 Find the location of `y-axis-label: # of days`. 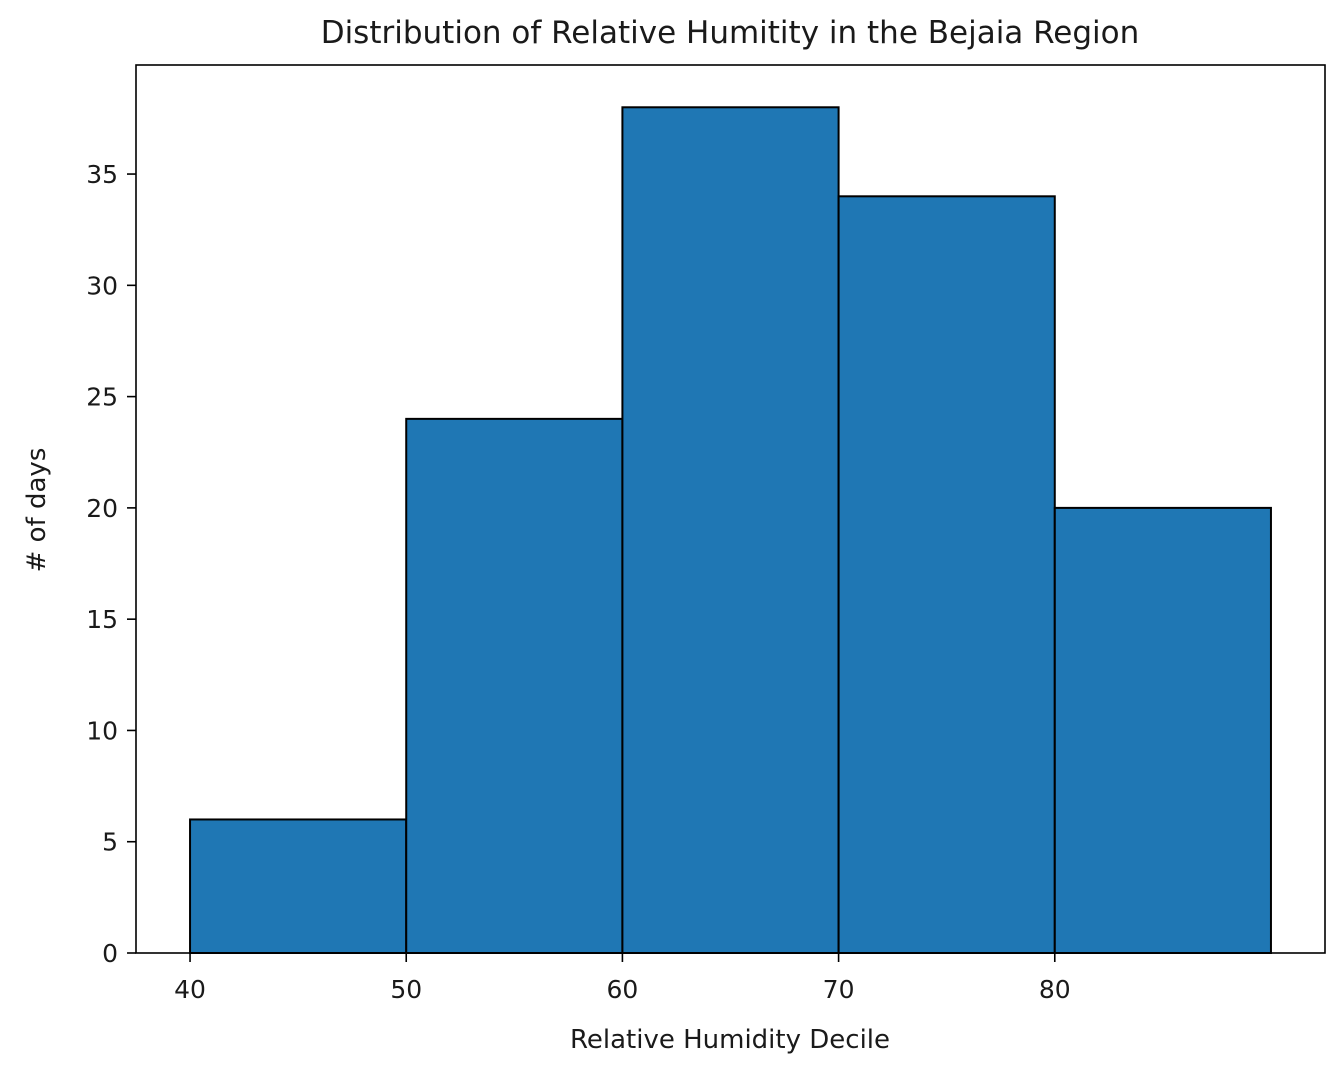

y-axis-label: # of days is located at coordinates (37, 510).